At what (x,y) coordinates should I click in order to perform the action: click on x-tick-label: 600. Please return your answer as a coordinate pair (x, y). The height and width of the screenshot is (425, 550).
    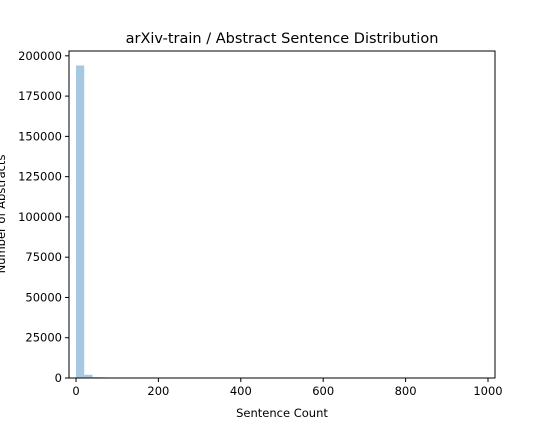
    Looking at the image, I should click on (323, 391).